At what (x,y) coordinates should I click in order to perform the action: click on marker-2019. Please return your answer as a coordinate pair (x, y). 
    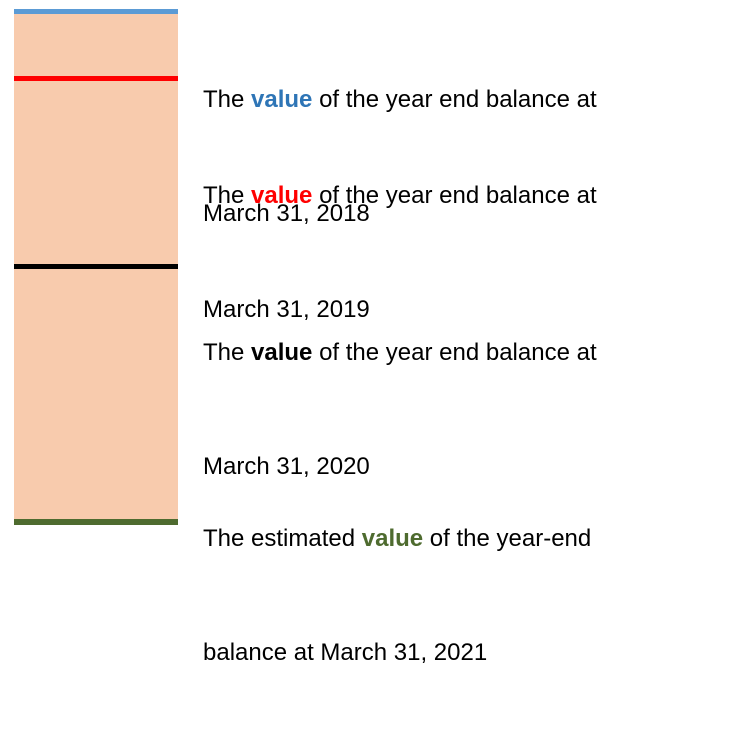
    Looking at the image, I should click on (96, 78).